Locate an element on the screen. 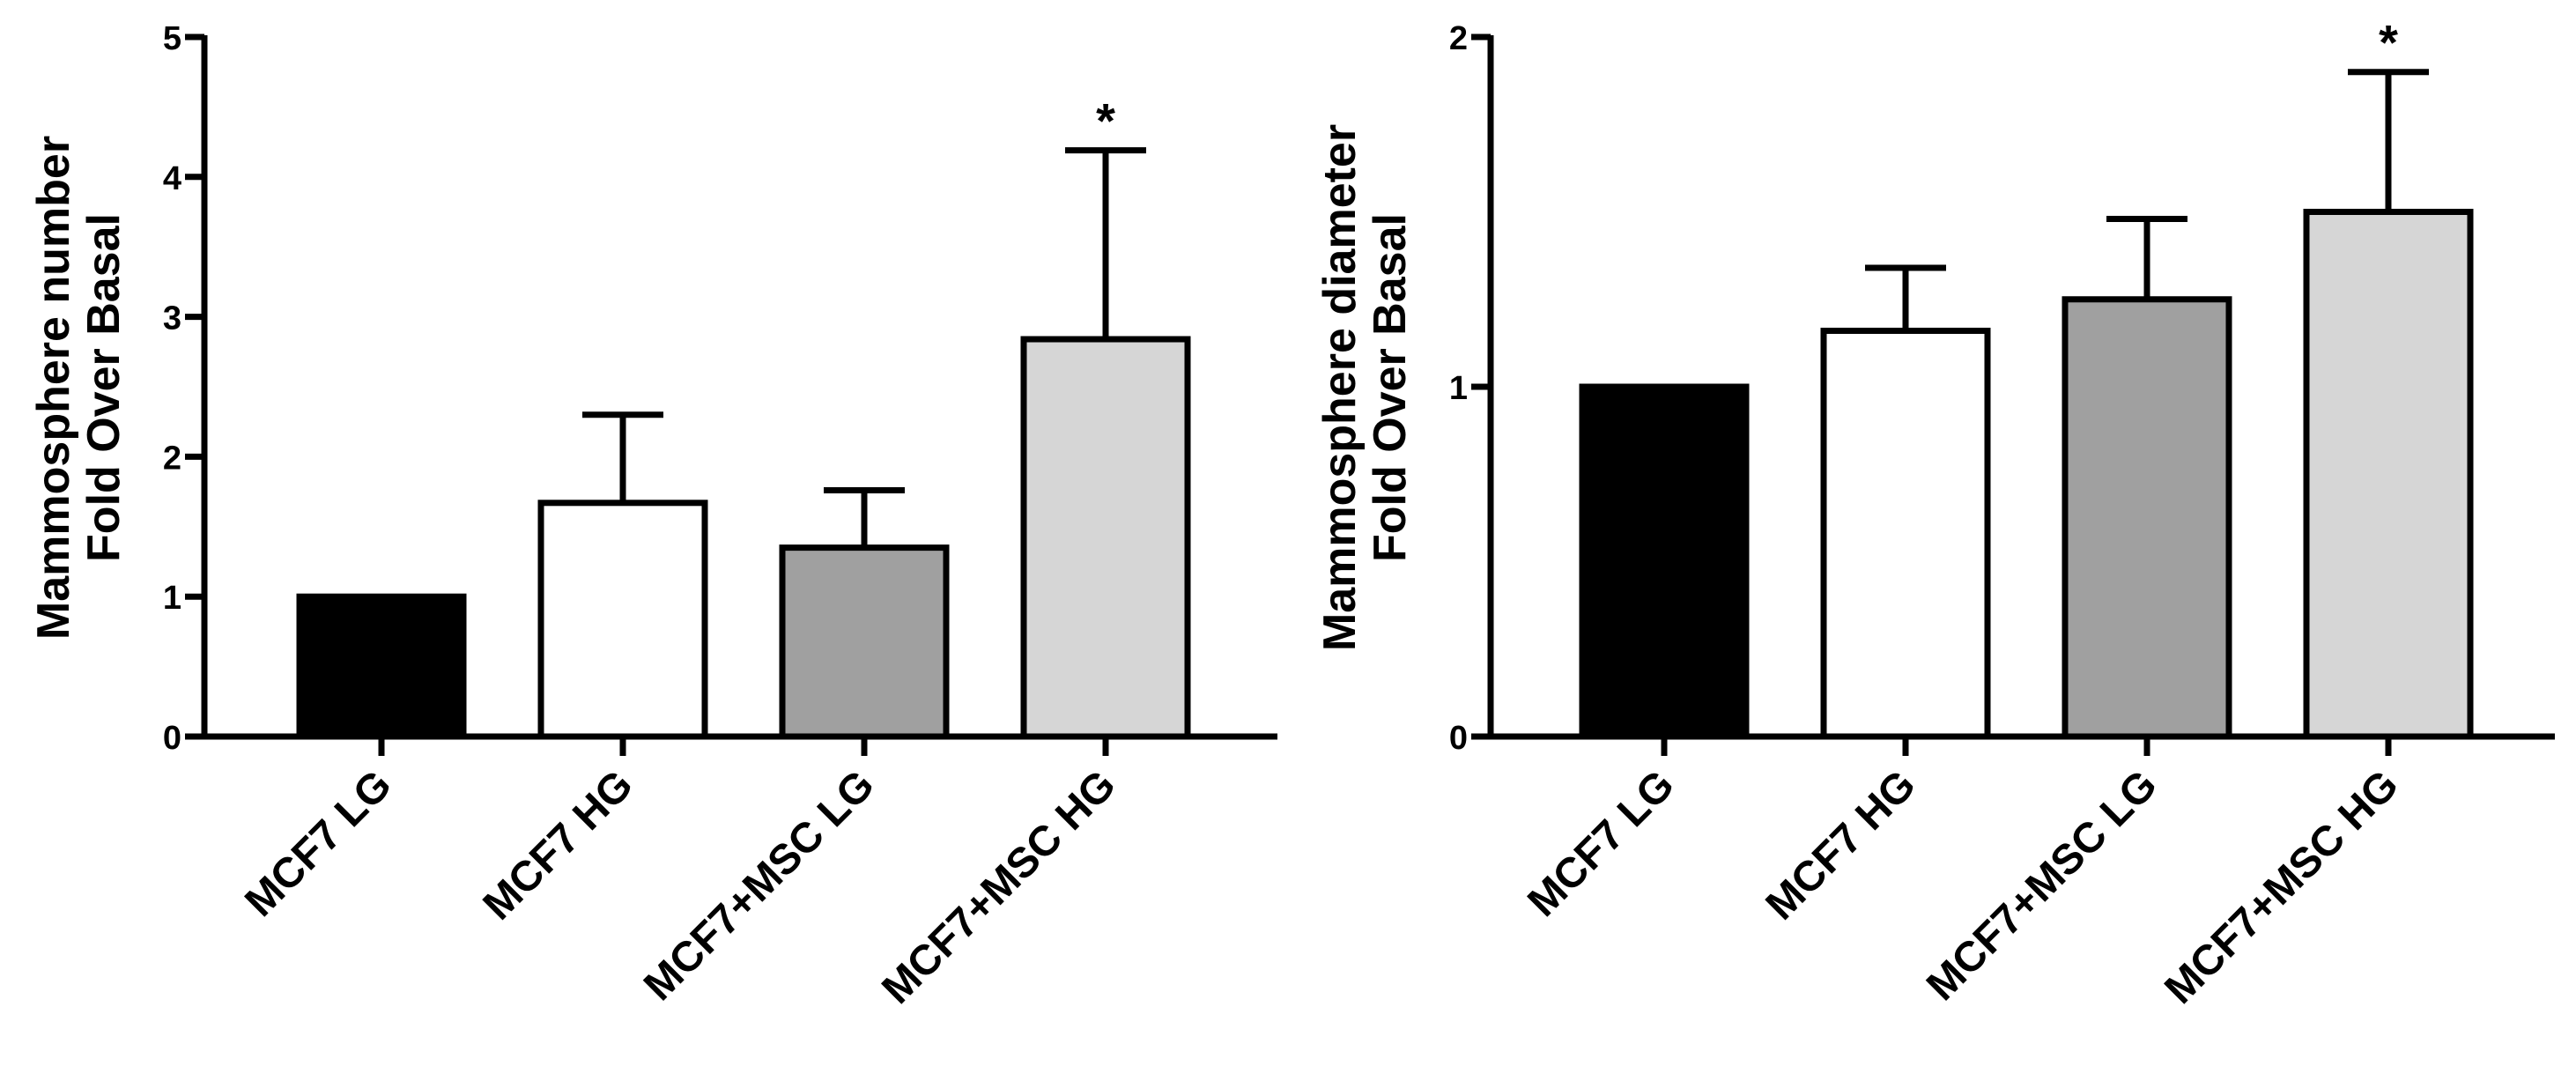 The height and width of the screenshot is (1081, 2576). y-tick-label: 5 is located at coordinates (172, 38).